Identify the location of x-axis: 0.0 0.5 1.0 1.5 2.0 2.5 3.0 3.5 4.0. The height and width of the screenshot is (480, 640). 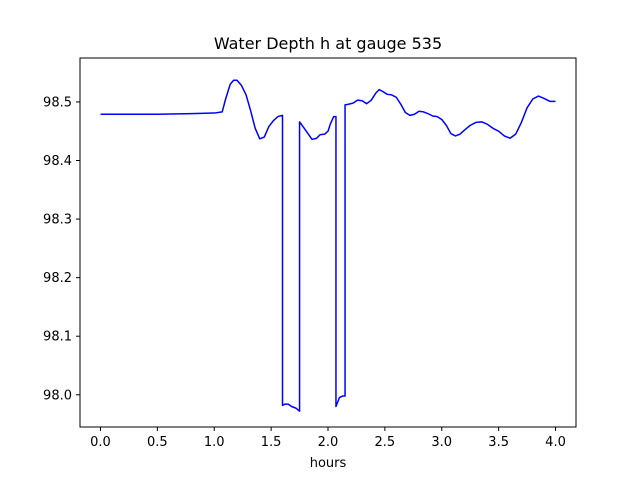
(328, 438).